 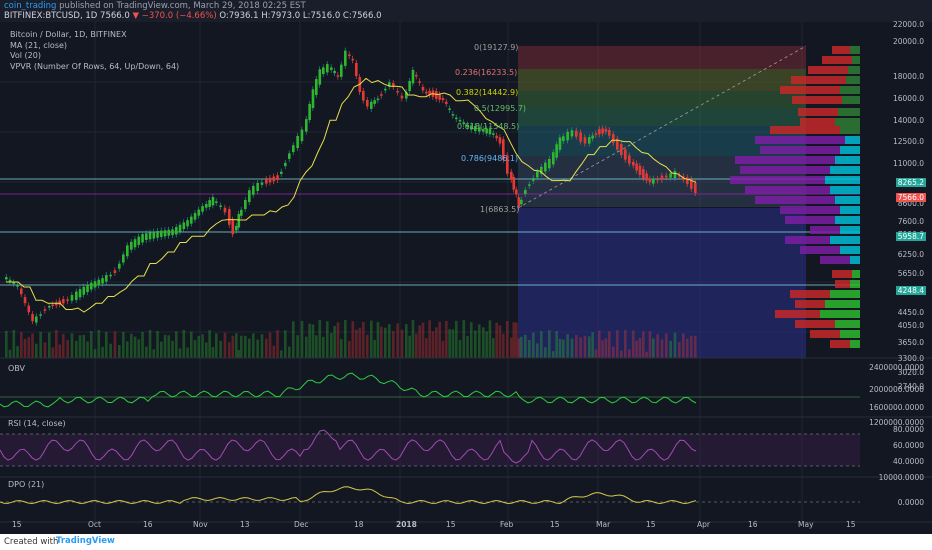 I want to click on price-tick-label: 22000.0, so click(x=908, y=24).